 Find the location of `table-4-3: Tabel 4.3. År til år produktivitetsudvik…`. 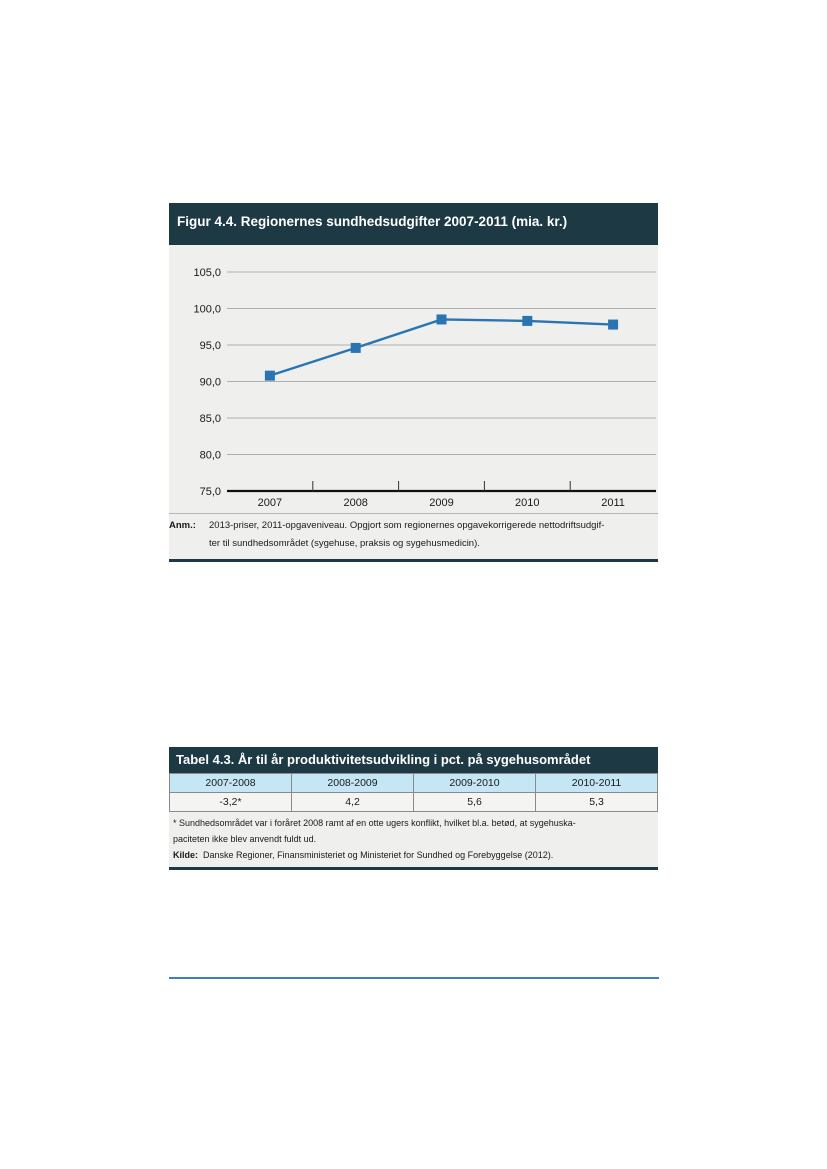

table-4-3: Tabel 4.3. År til år produktivitetsudvik… is located at coordinates (413, 808).